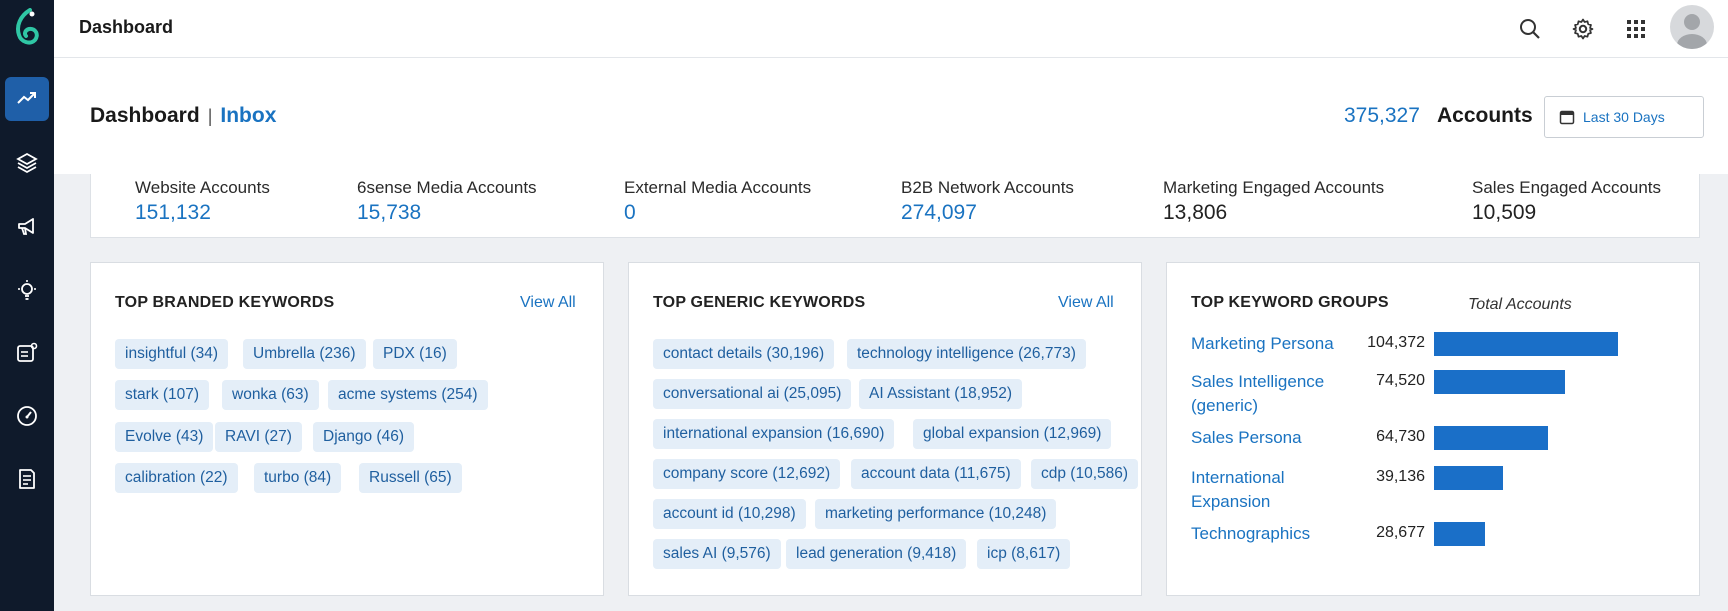 The height and width of the screenshot is (611, 1728). What do you see at coordinates (1567, 117) in the screenshot?
I see `calendar-icon` at bounding box center [1567, 117].